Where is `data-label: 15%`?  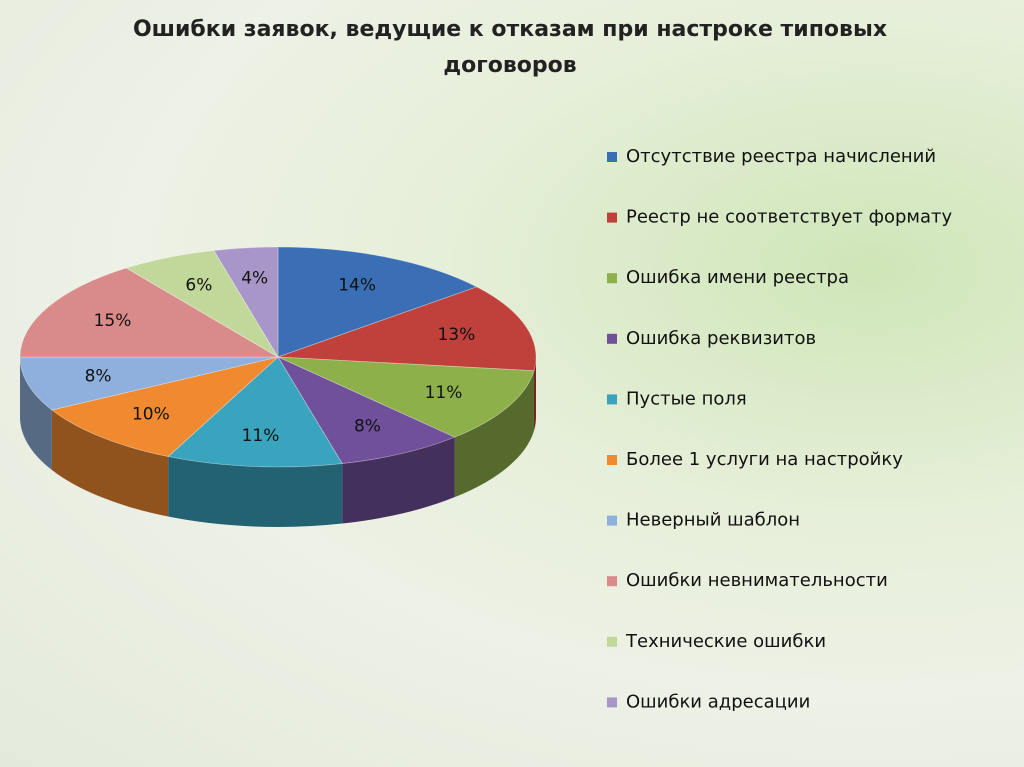 data-label: 15% is located at coordinates (113, 321).